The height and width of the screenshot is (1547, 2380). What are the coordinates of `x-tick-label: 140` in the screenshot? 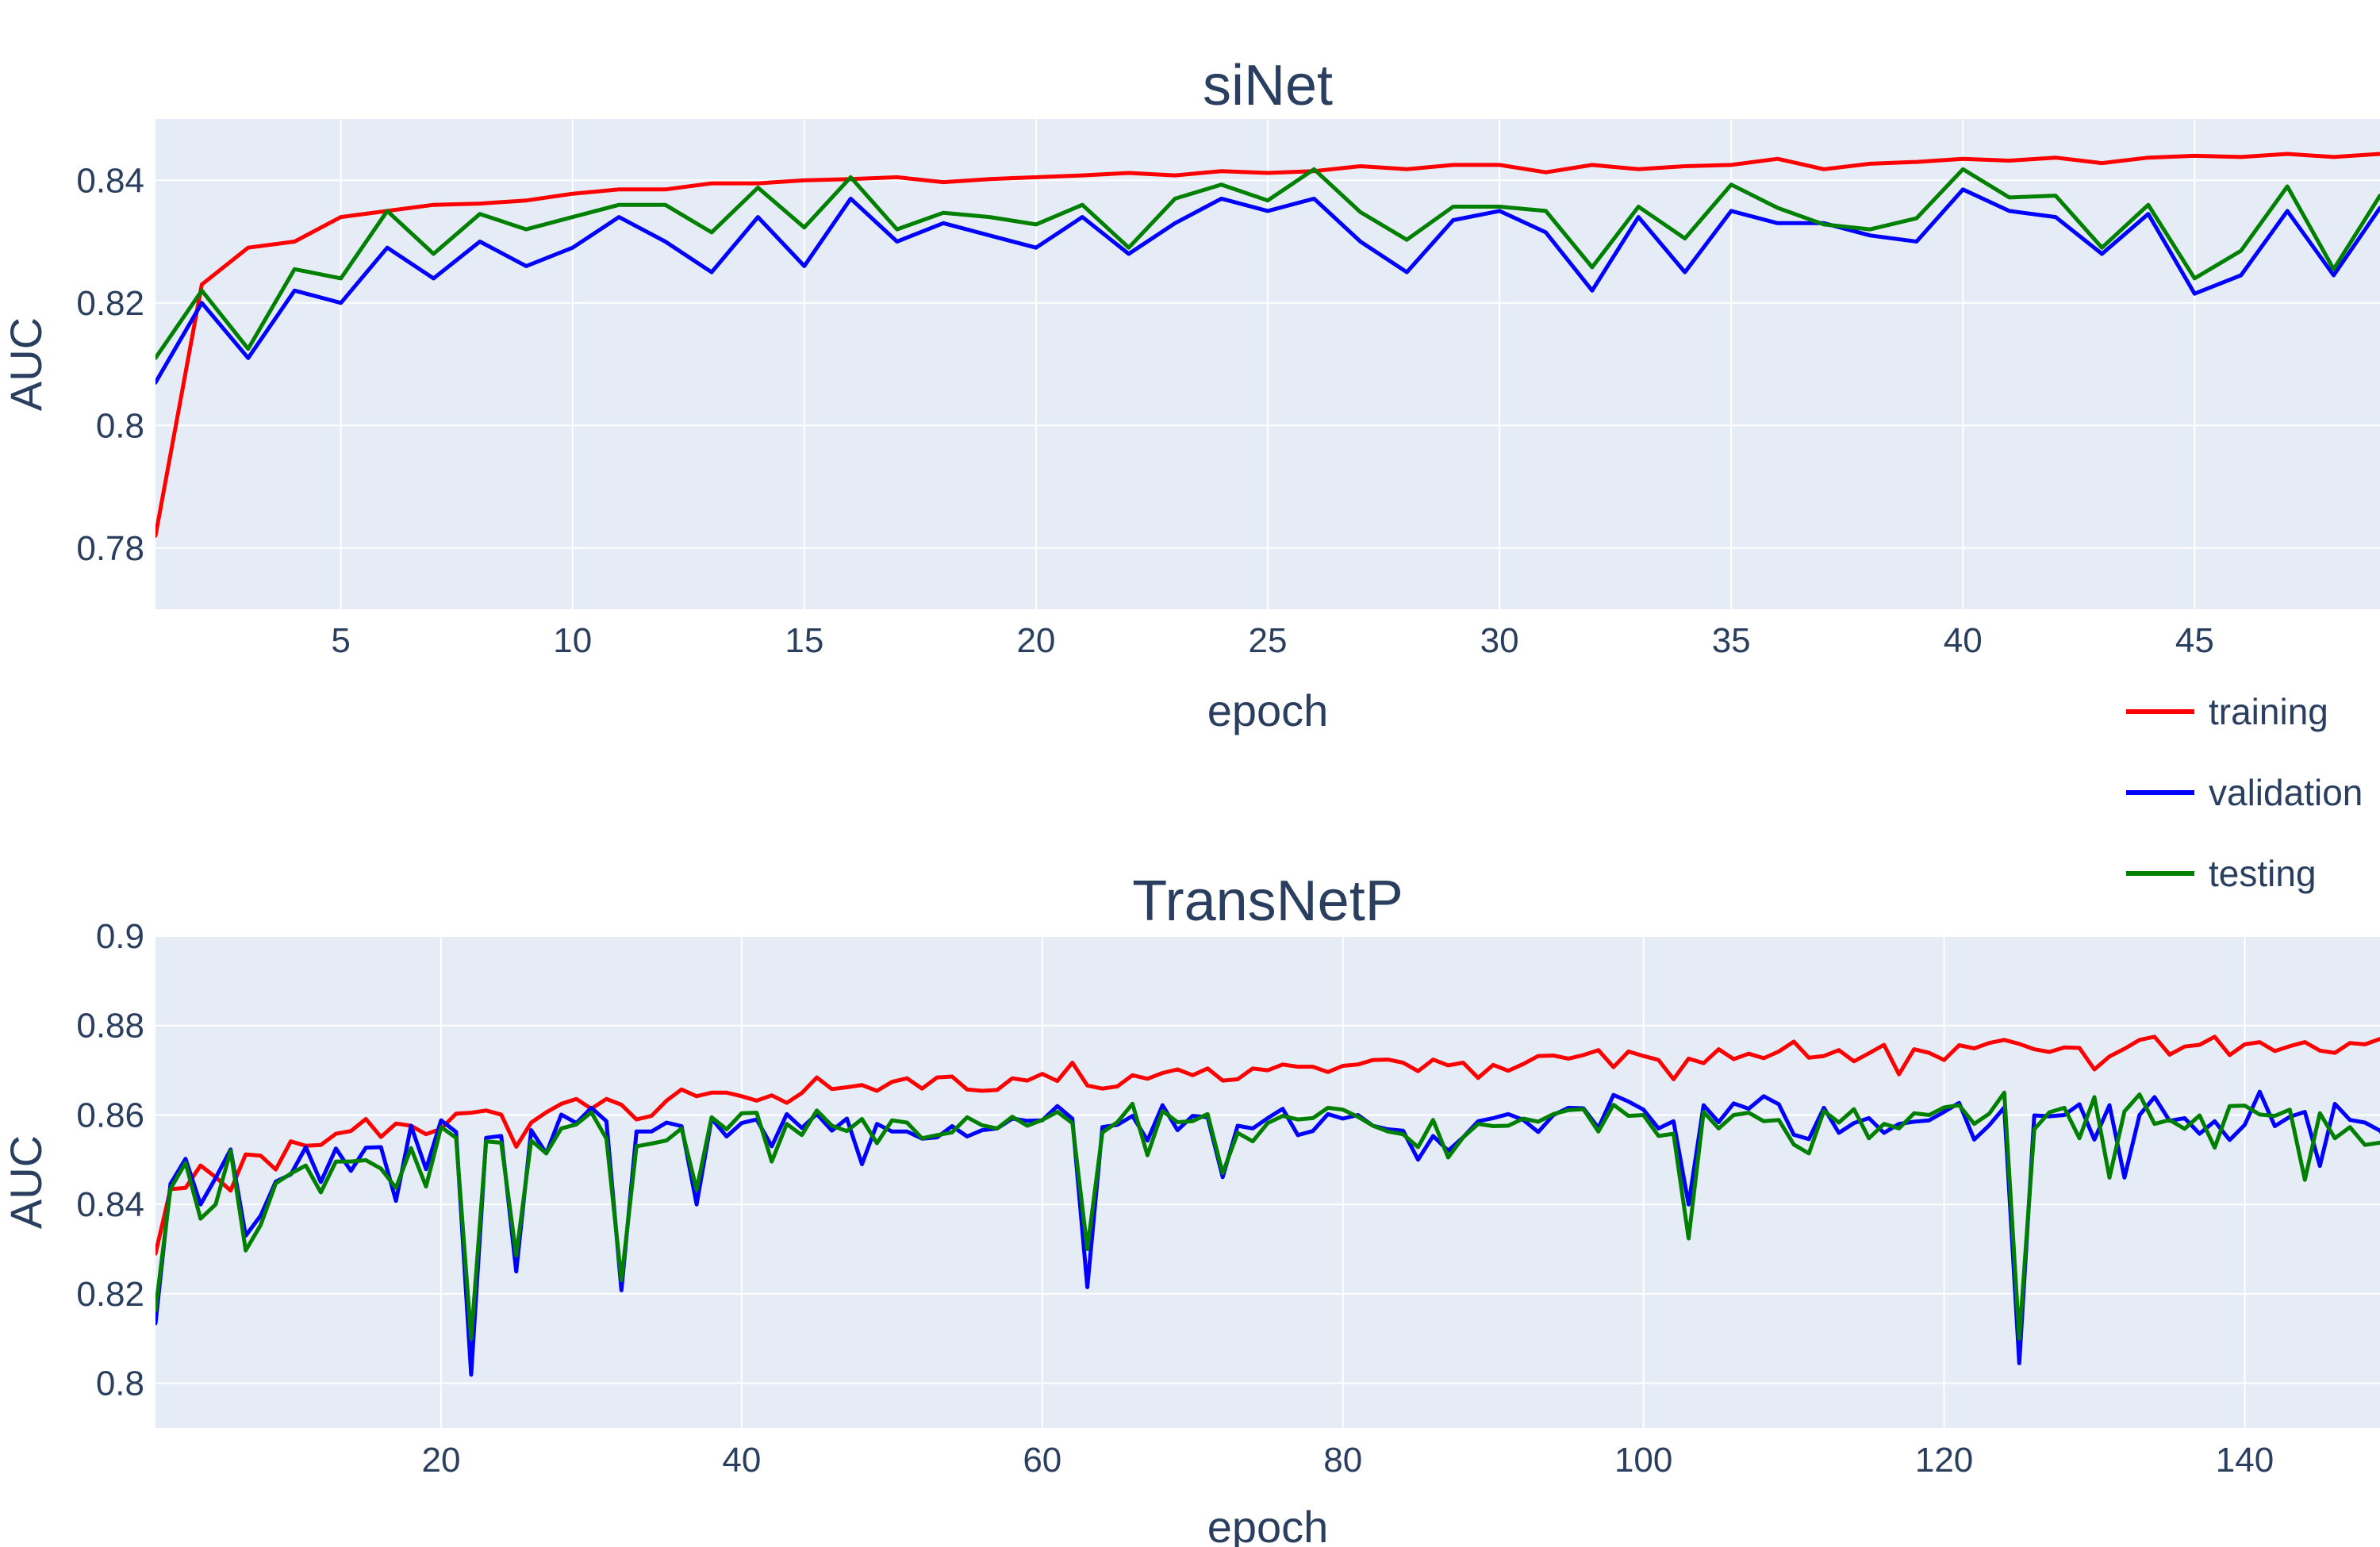 It's located at (2245, 1460).